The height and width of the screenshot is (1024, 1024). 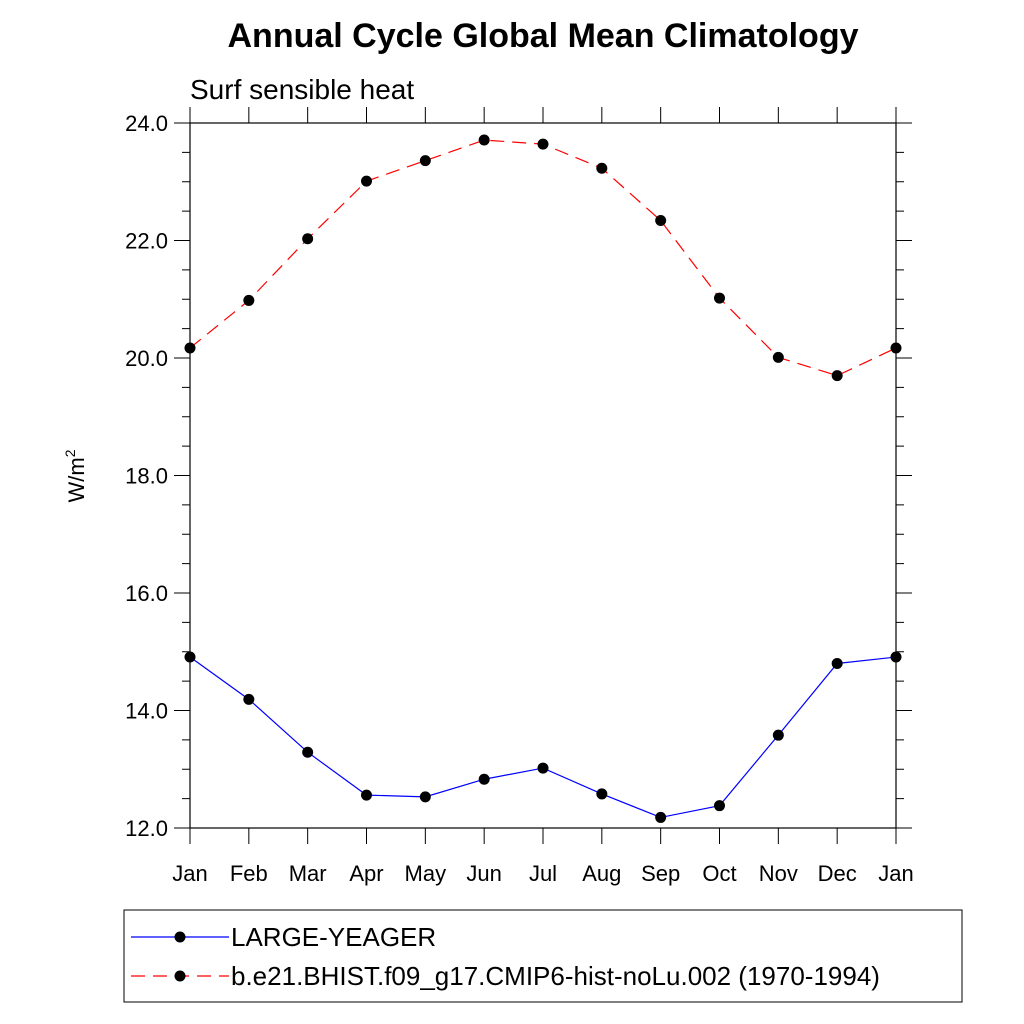 I want to click on x-tick-label: Nov, so click(x=778, y=873).